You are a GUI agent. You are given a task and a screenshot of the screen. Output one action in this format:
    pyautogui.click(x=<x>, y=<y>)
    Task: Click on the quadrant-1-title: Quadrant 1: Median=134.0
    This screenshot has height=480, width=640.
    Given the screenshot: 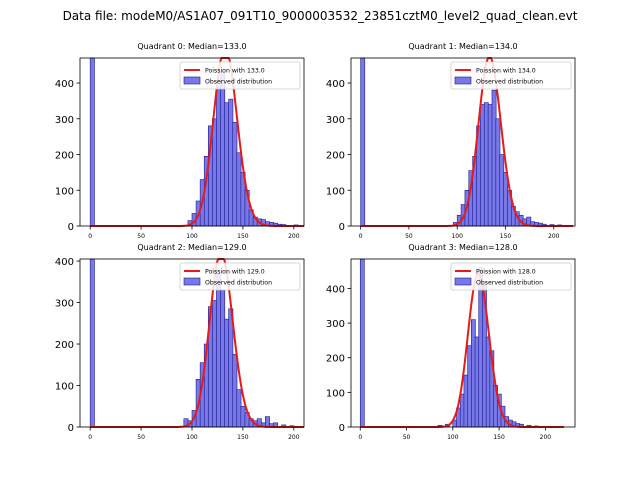 What is the action you would take?
    pyautogui.click(x=462, y=46)
    